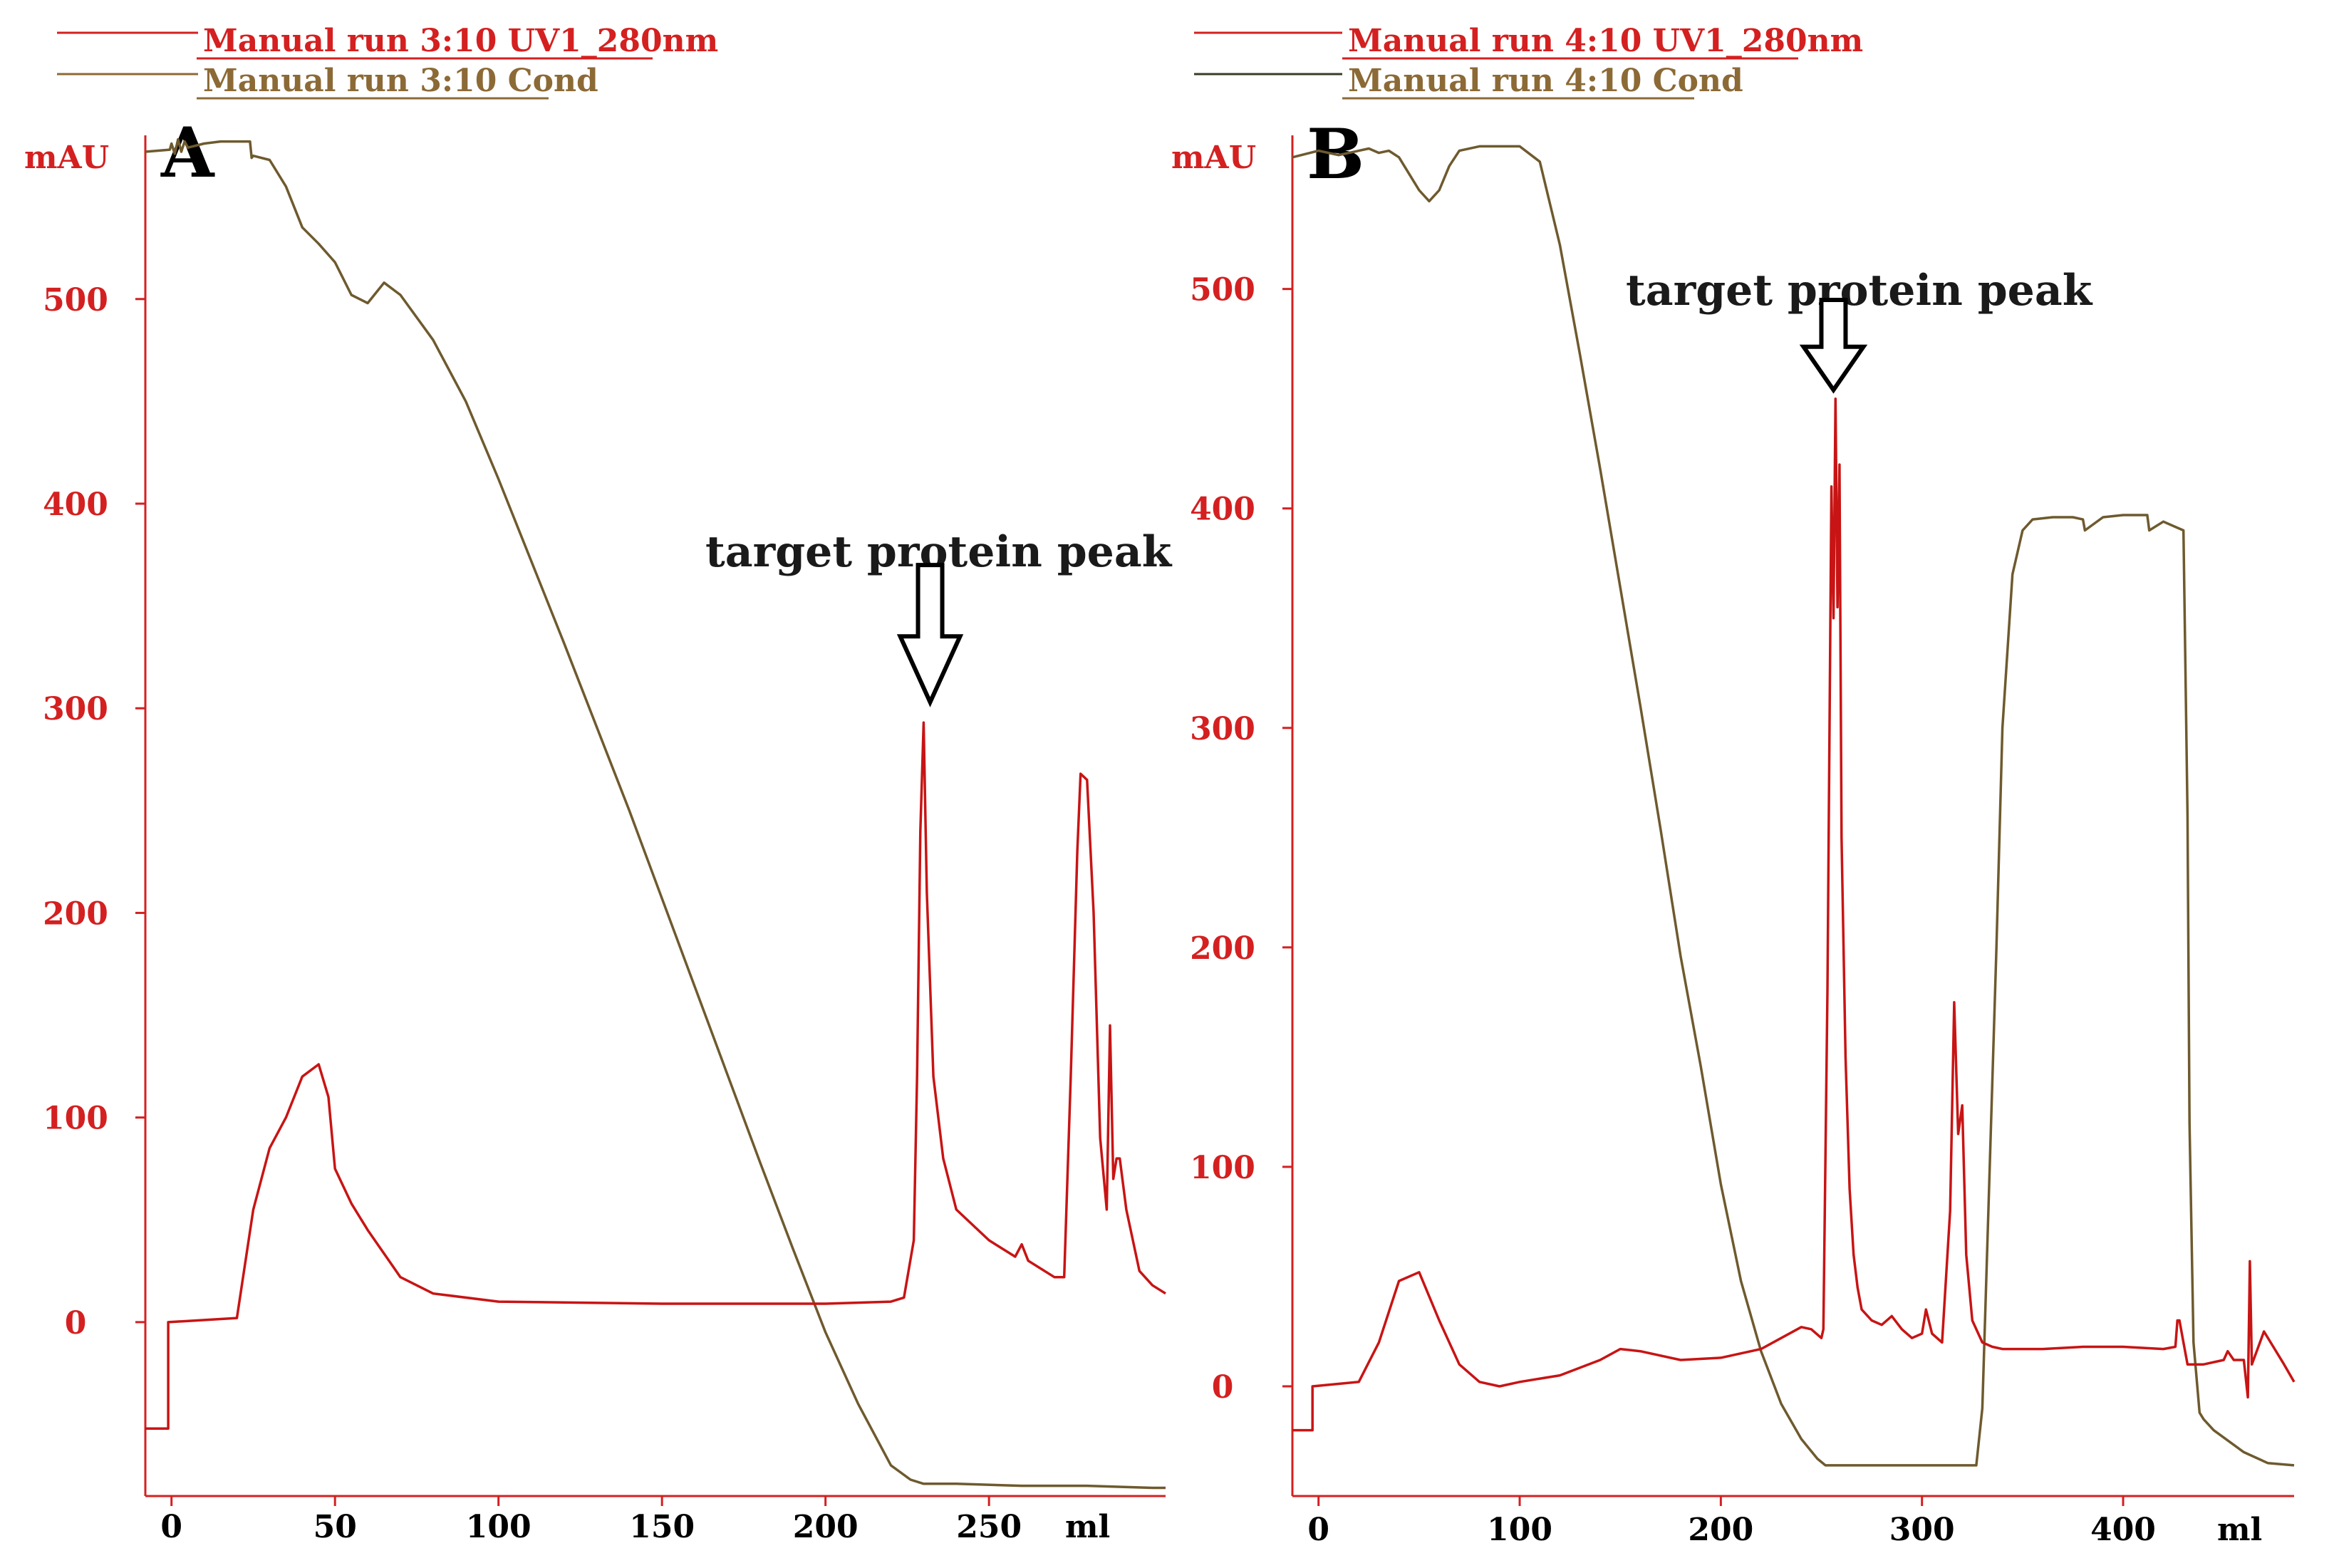  Describe the element at coordinates (2123, 1530) in the screenshot. I see `x-tick-label-b-400: 400` at that location.